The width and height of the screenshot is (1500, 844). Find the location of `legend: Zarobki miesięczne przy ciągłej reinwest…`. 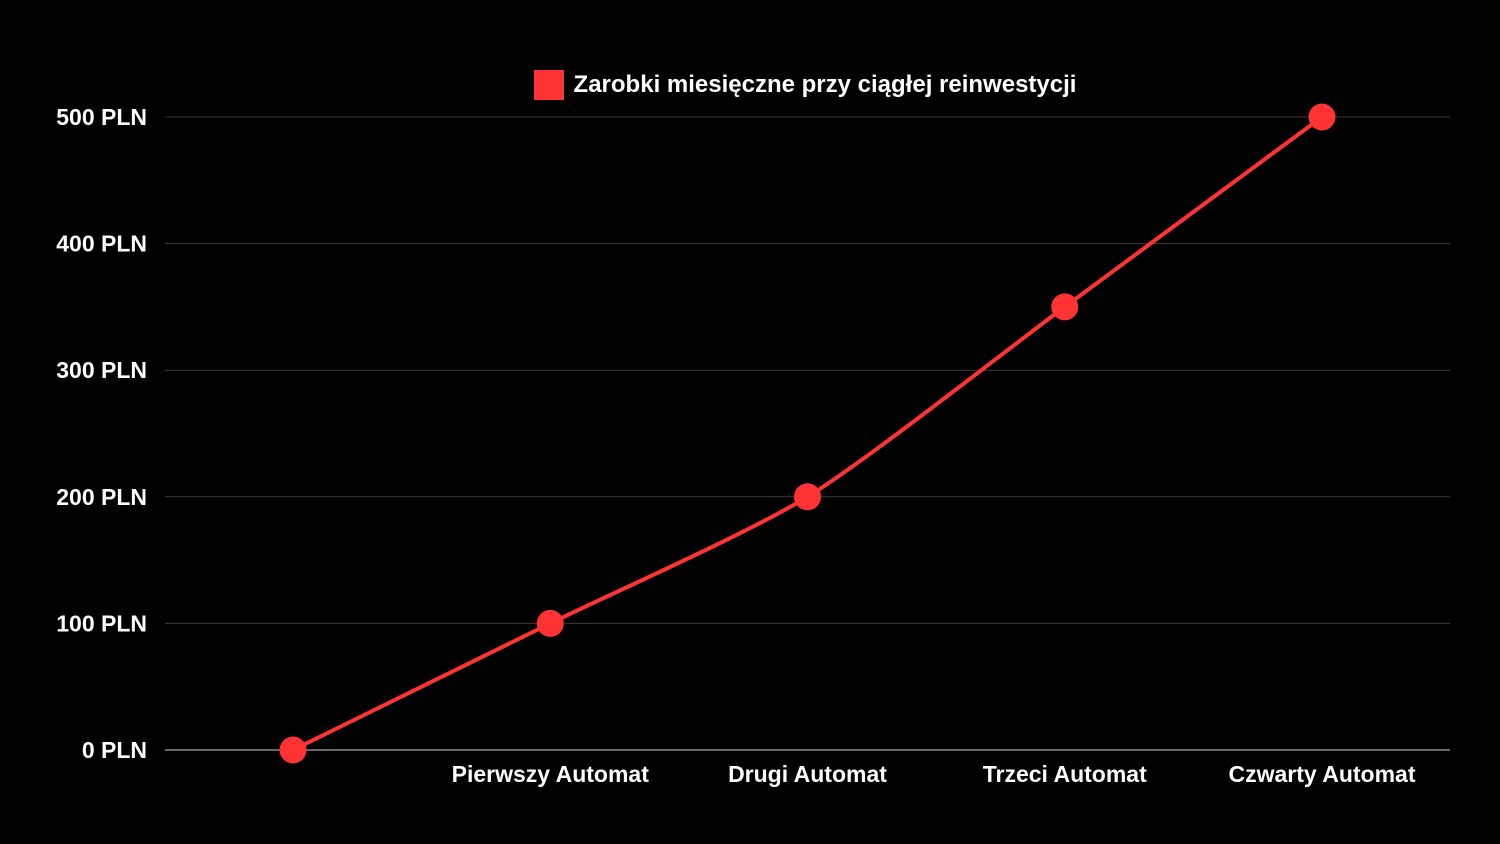

legend: Zarobki miesięczne przy ciągłej reinwest… is located at coordinates (750, 85).